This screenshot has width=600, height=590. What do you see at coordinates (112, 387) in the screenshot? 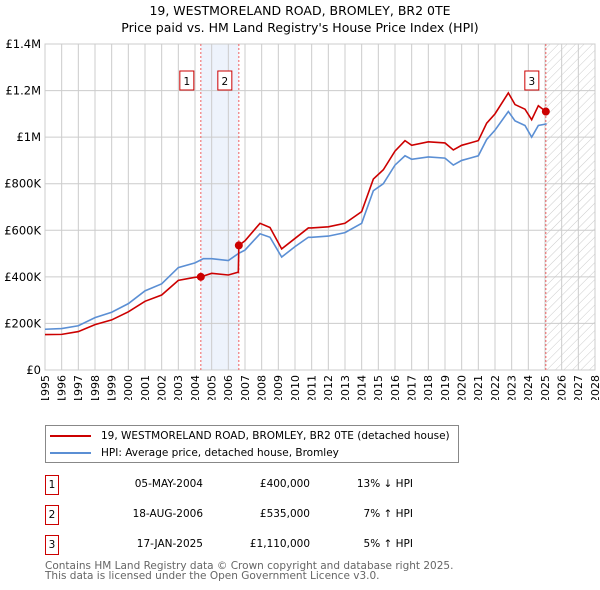
I see `x-tick-label: 1999` at bounding box center [112, 387].